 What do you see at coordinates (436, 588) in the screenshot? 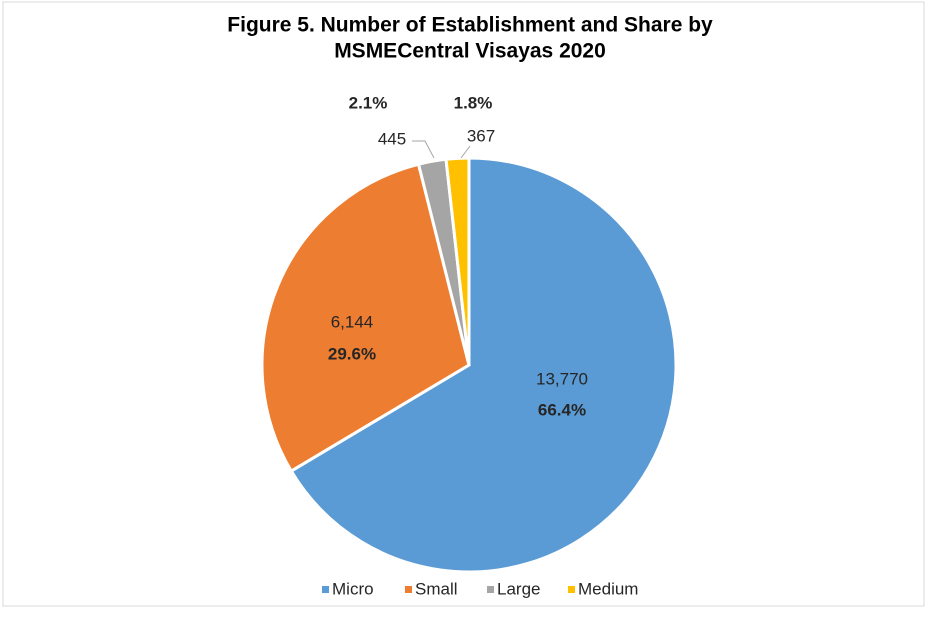
I see `legend-label: Small` at bounding box center [436, 588].